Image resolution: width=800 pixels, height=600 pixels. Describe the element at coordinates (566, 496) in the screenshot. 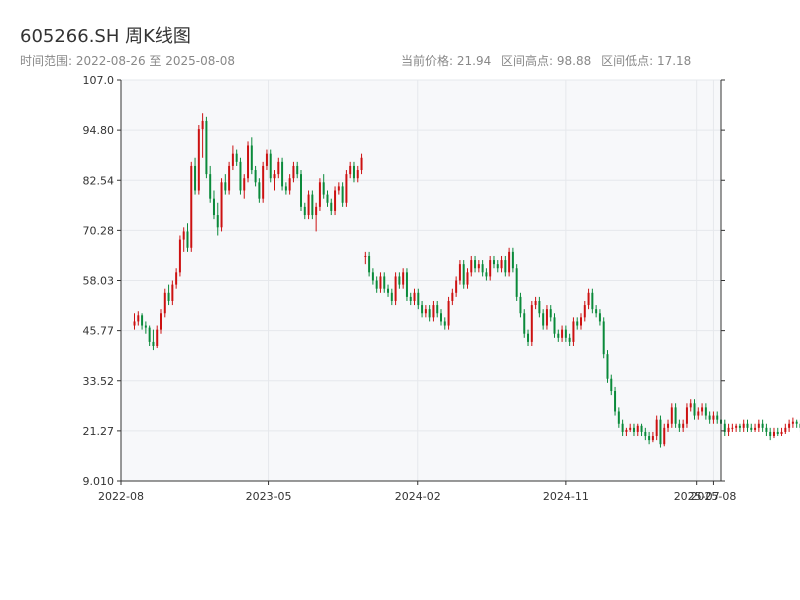

I see `x-tick-label: 2024-11` at that location.